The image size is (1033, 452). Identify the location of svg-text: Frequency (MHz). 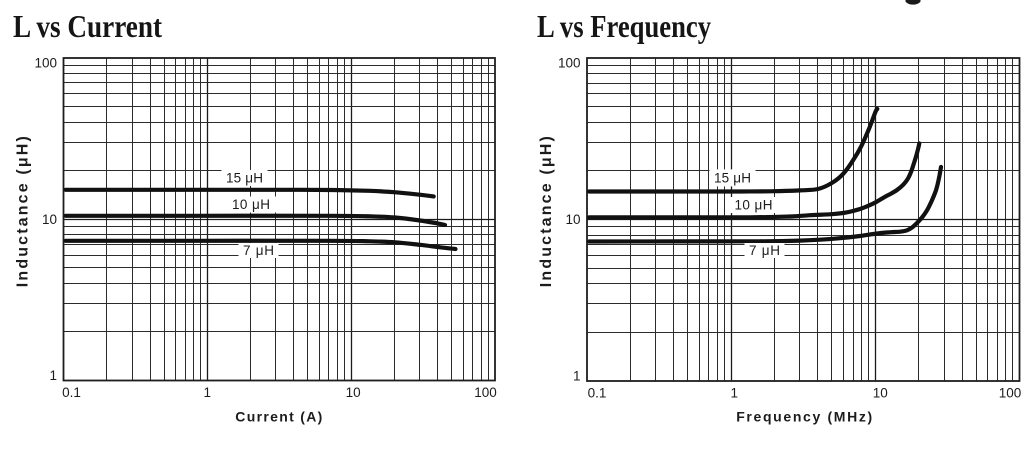
(804, 417).